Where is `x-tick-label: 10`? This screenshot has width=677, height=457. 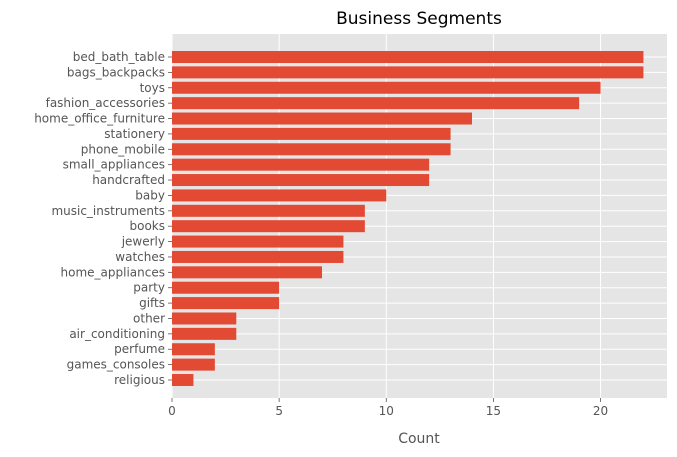
x-tick-label: 10 is located at coordinates (386, 411).